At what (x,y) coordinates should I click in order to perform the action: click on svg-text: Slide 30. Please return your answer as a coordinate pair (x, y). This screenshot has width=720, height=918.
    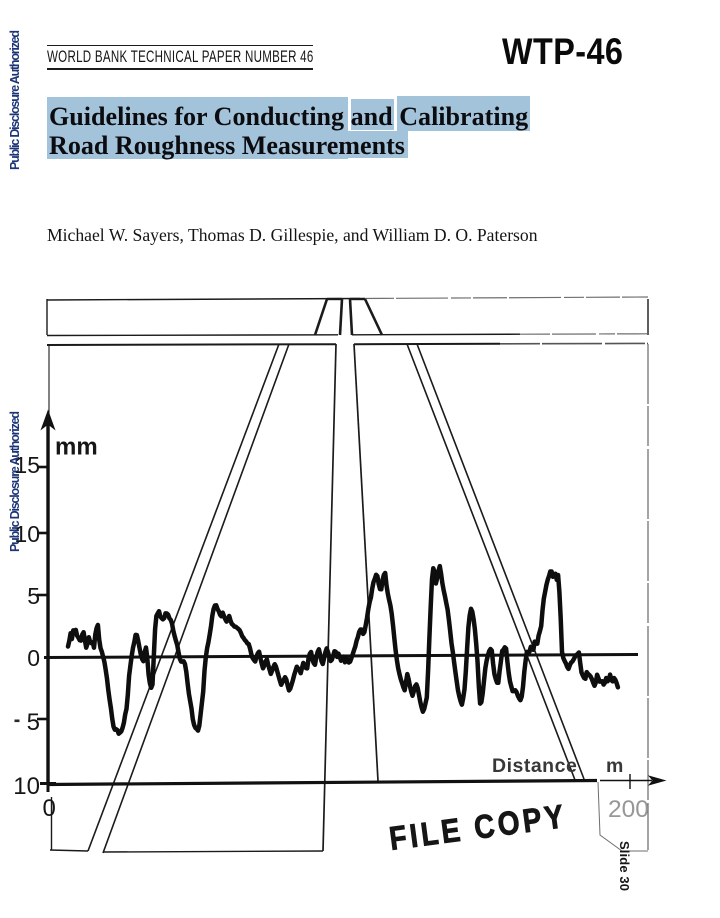
    Looking at the image, I should click on (624, 866).